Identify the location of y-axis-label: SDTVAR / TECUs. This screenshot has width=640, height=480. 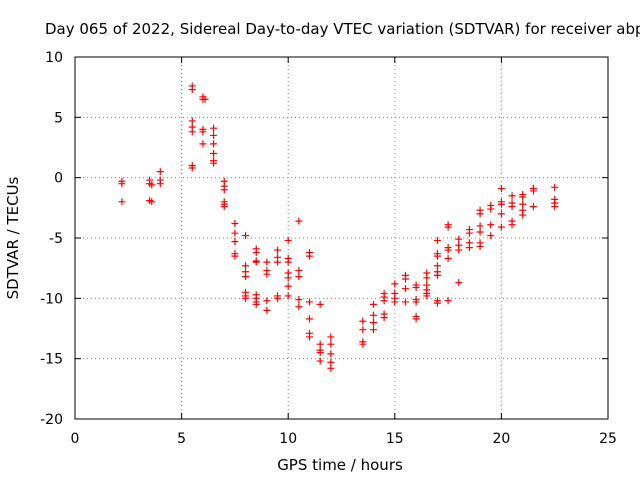
(13, 237).